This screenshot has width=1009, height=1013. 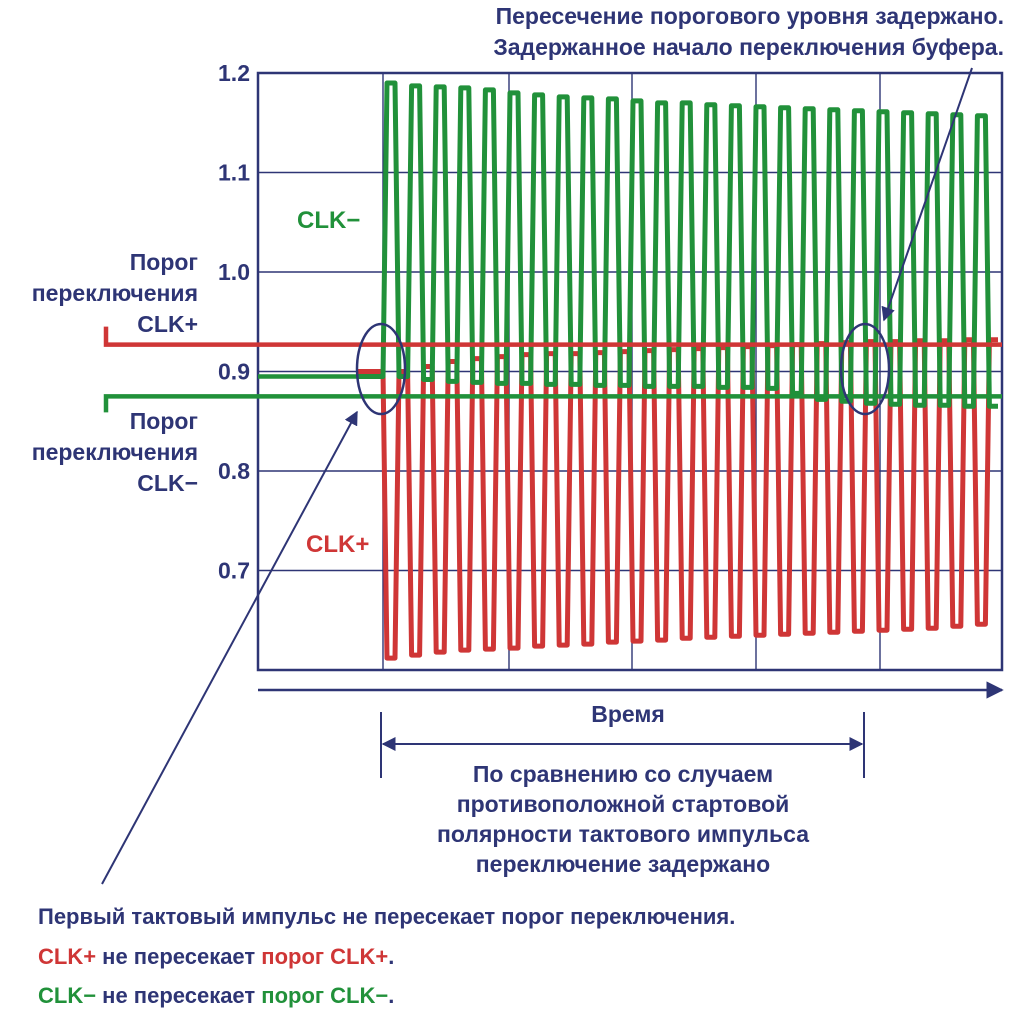 What do you see at coordinates (328, 220) in the screenshot?
I see `clk-minus-series-label: CLK−` at bounding box center [328, 220].